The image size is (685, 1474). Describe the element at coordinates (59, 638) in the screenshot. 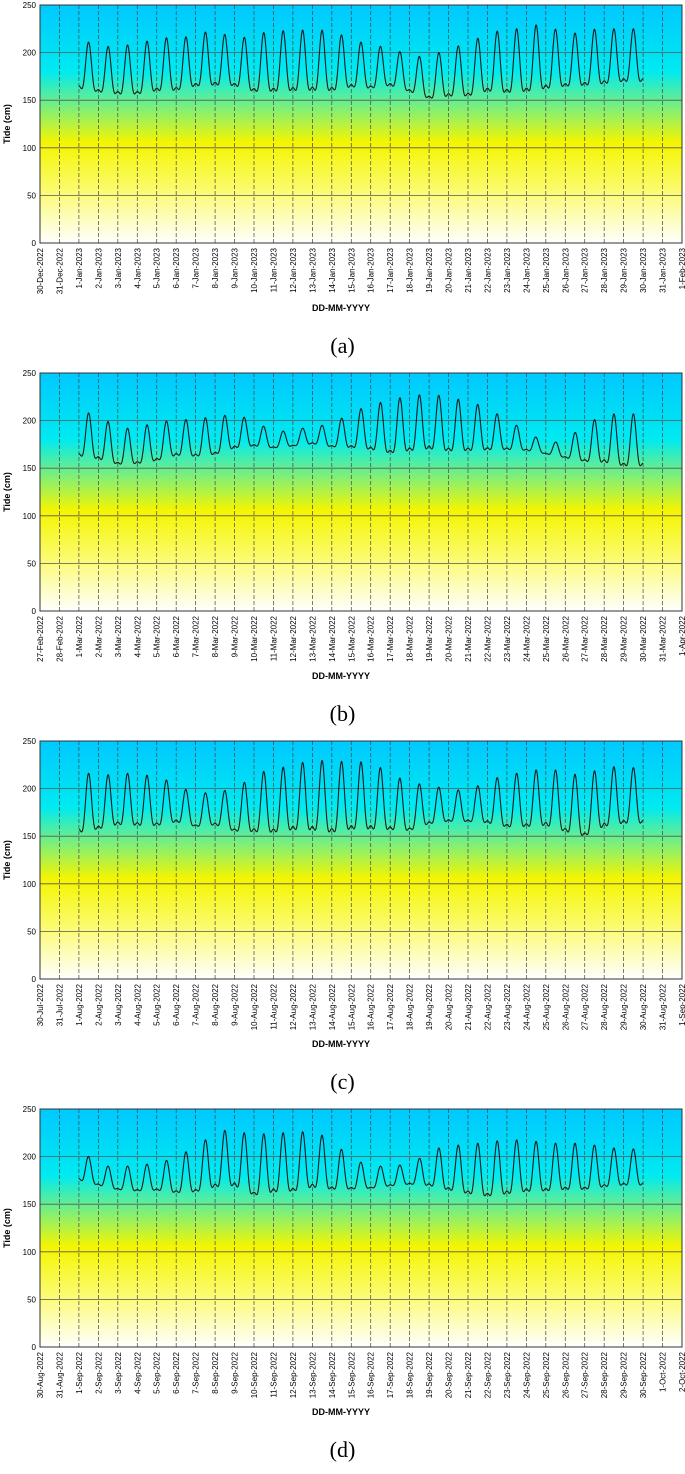

I see `x-tick-label: 28-Feb-2022` at that location.